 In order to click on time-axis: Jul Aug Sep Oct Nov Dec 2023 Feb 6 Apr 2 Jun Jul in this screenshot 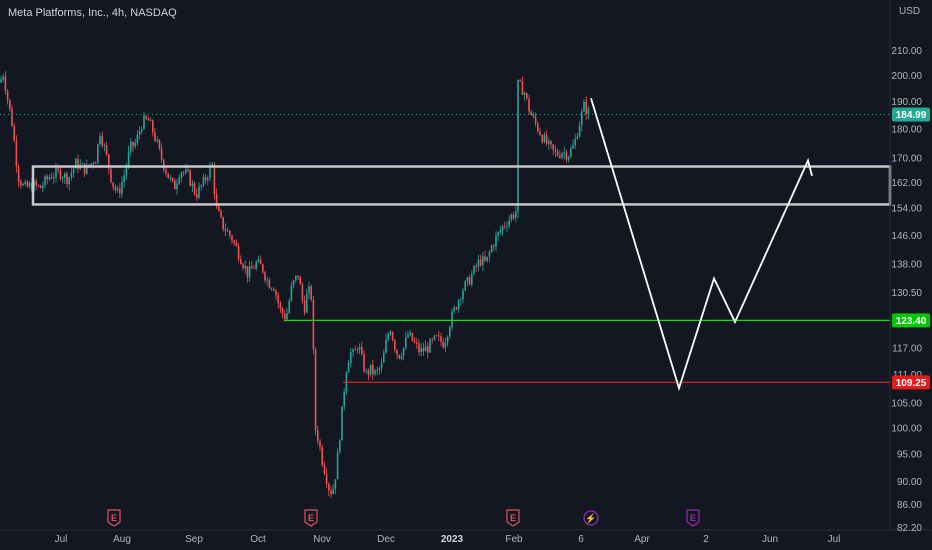, I will do `click(448, 539)`.